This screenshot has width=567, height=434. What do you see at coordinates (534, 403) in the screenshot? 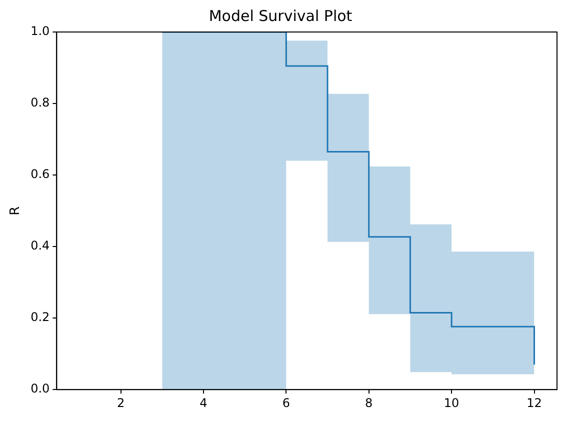
I see `x-tick-label: 12` at bounding box center [534, 403].